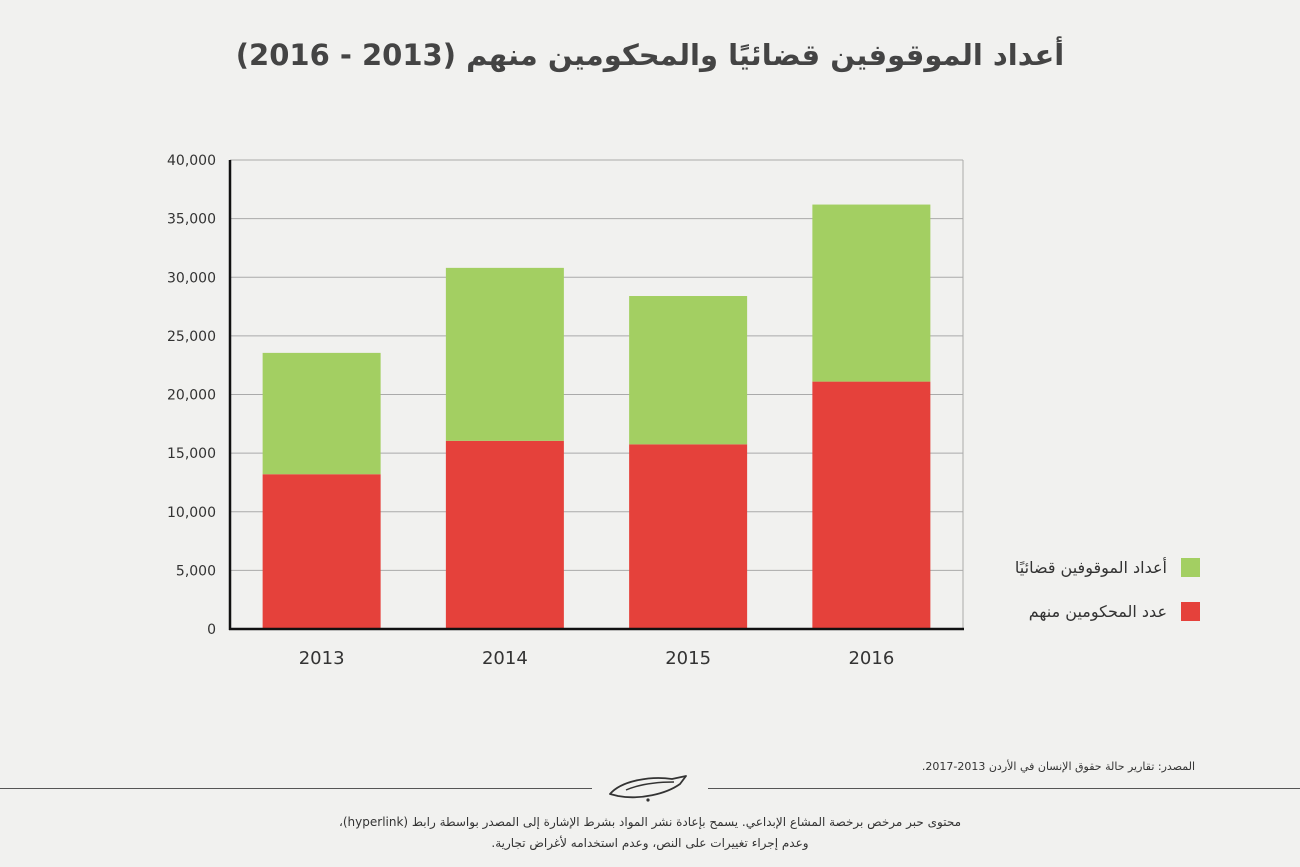  Describe the element at coordinates (196, 571) in the screenshot. I see `y-tick-label: 5,000` at that location.